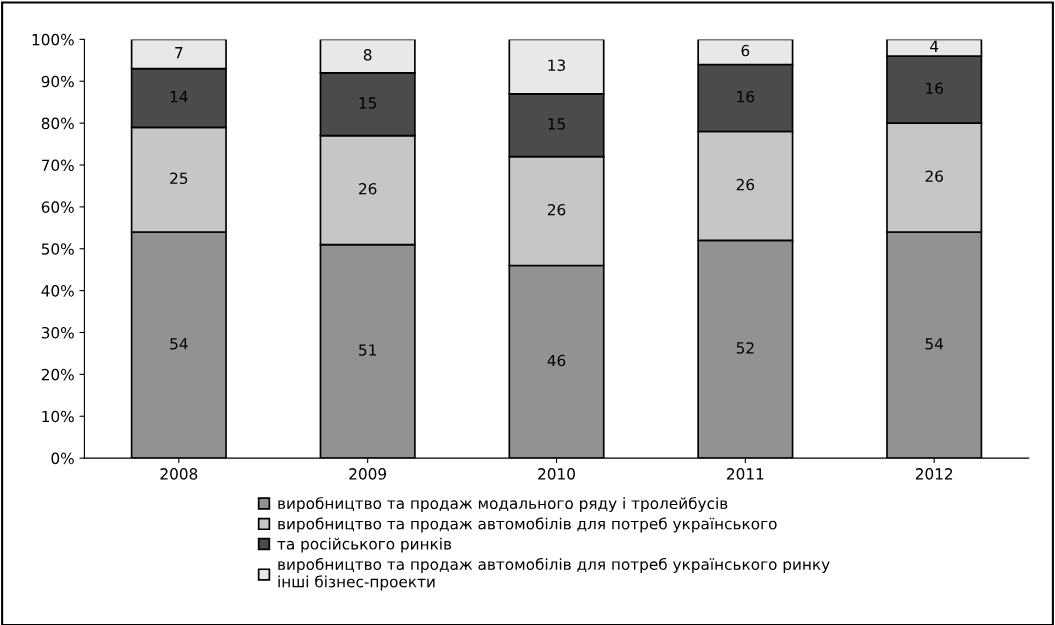 The width and height of the screenshot is (1055, 625). What do you see at coordinates (57, 123) in the screenshot?
I see `y-tick-label: 80%` at bounding box center [57, 123].